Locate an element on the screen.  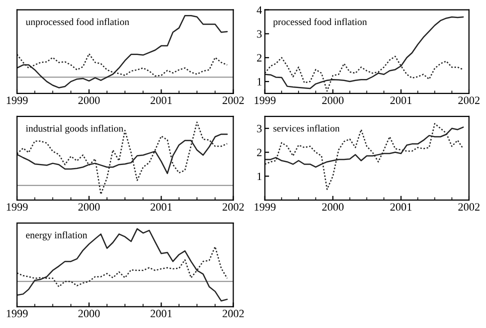
text: processed food inflation is located at coordinates (320, 23).